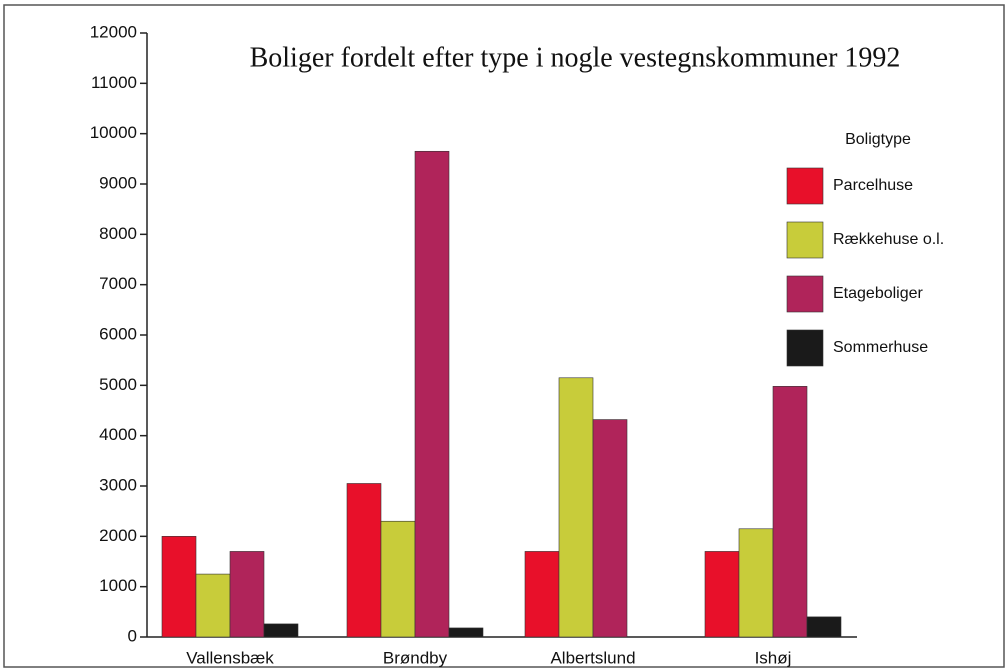 This screenshot has width=1007, height=669. What do you see at coordinates (132, 635) in the screenshot?
I see `y-tick-label: 0` at bounding box center [132, 635].